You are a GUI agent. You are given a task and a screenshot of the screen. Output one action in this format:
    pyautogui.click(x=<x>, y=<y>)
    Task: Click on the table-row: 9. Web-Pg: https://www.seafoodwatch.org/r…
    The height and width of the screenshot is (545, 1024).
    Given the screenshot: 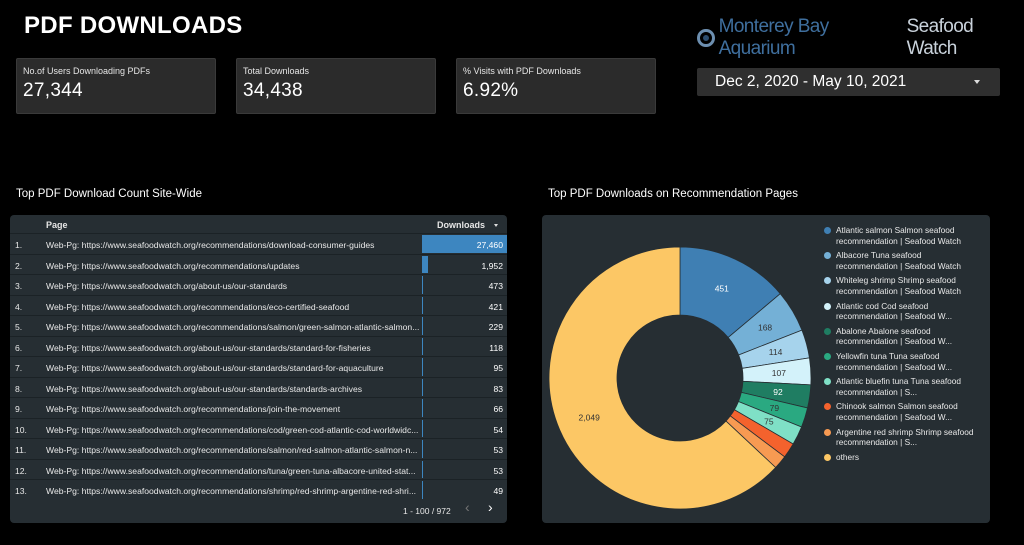 What is the action you would take?
    pyautogui.click(x=258, y=407)
    